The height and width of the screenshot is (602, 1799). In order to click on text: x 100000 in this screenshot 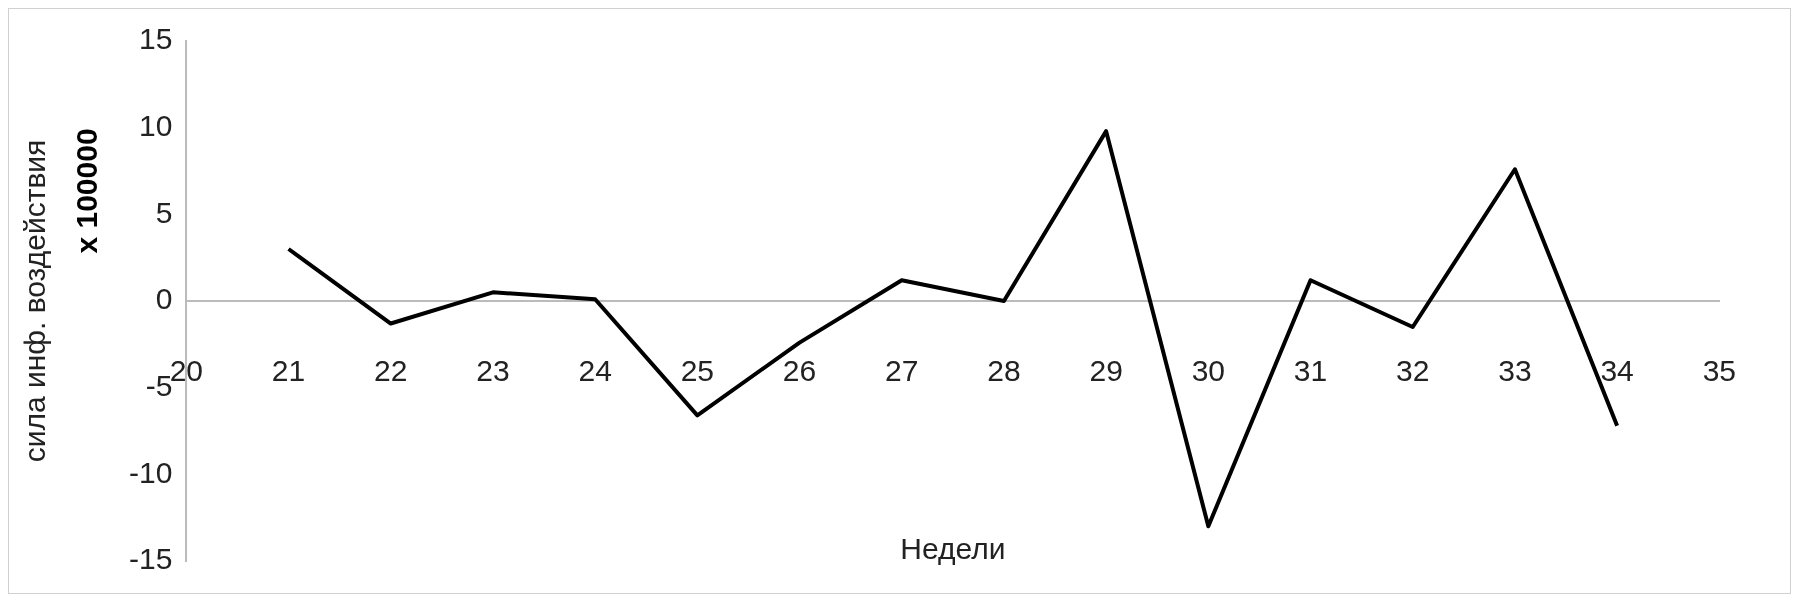, I will do `click(87, 191)`.